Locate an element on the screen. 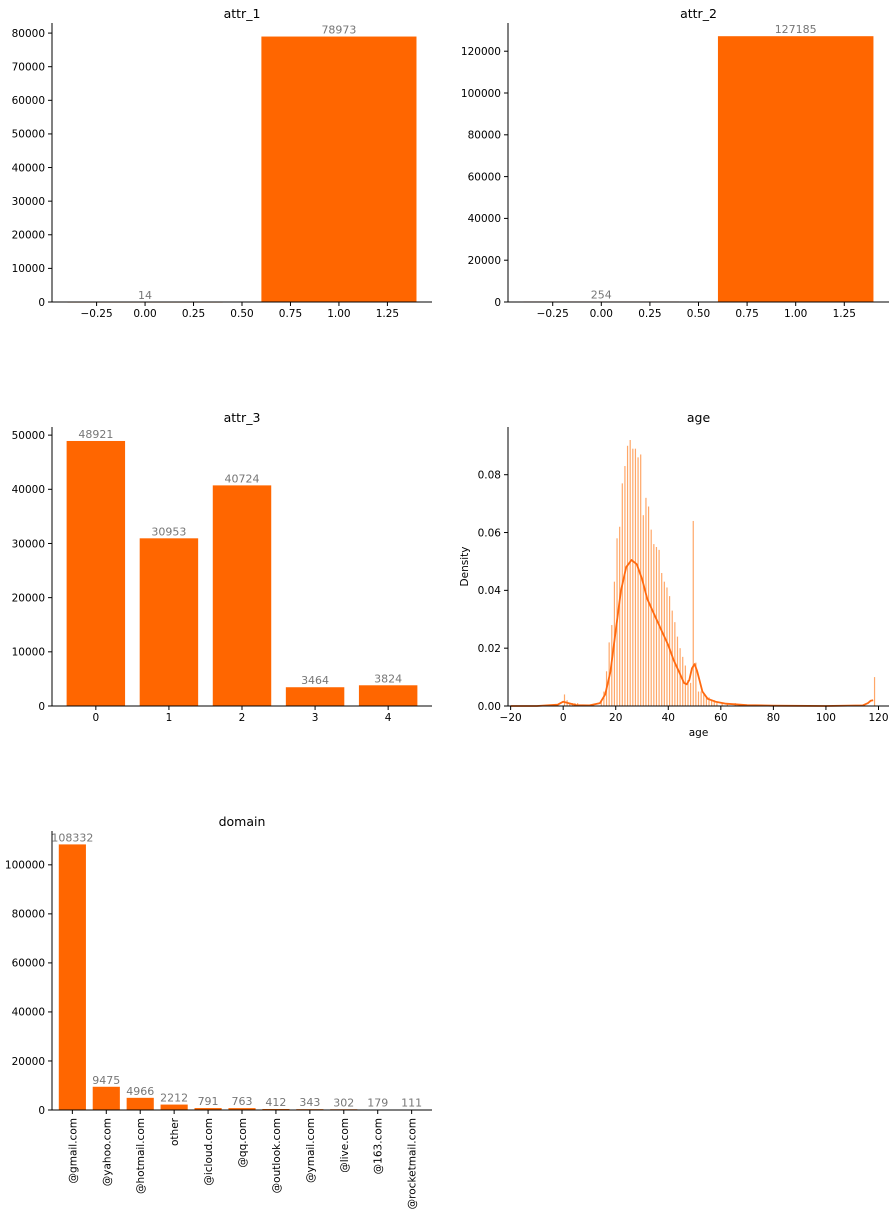 The height and width of the screenshot is (1211, 896). y-tick-label: 80000 is located at coordinates (28, 34).